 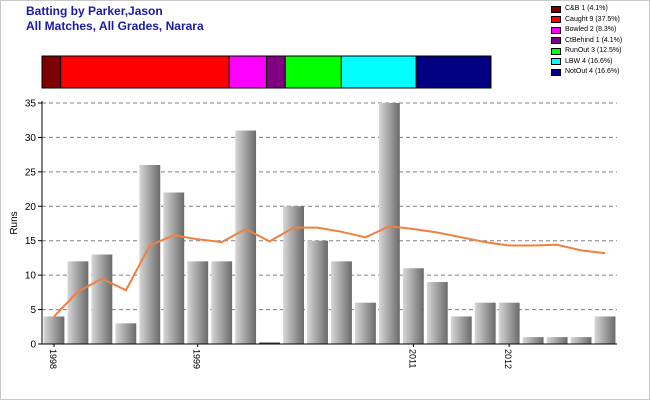 What do you see at coordinates (592, 19) in the screenshot?
I see `legend-label: Caught 9 (37.5%)` at bounding box center [592, 19].